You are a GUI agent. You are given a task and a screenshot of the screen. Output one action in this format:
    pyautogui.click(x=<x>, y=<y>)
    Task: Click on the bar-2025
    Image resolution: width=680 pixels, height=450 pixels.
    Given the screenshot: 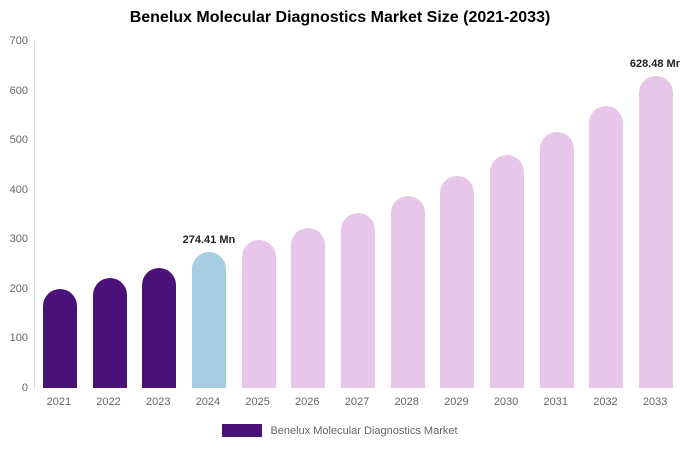 What is the action you would take?
    pyautogui.click(x=258, y=314)
    